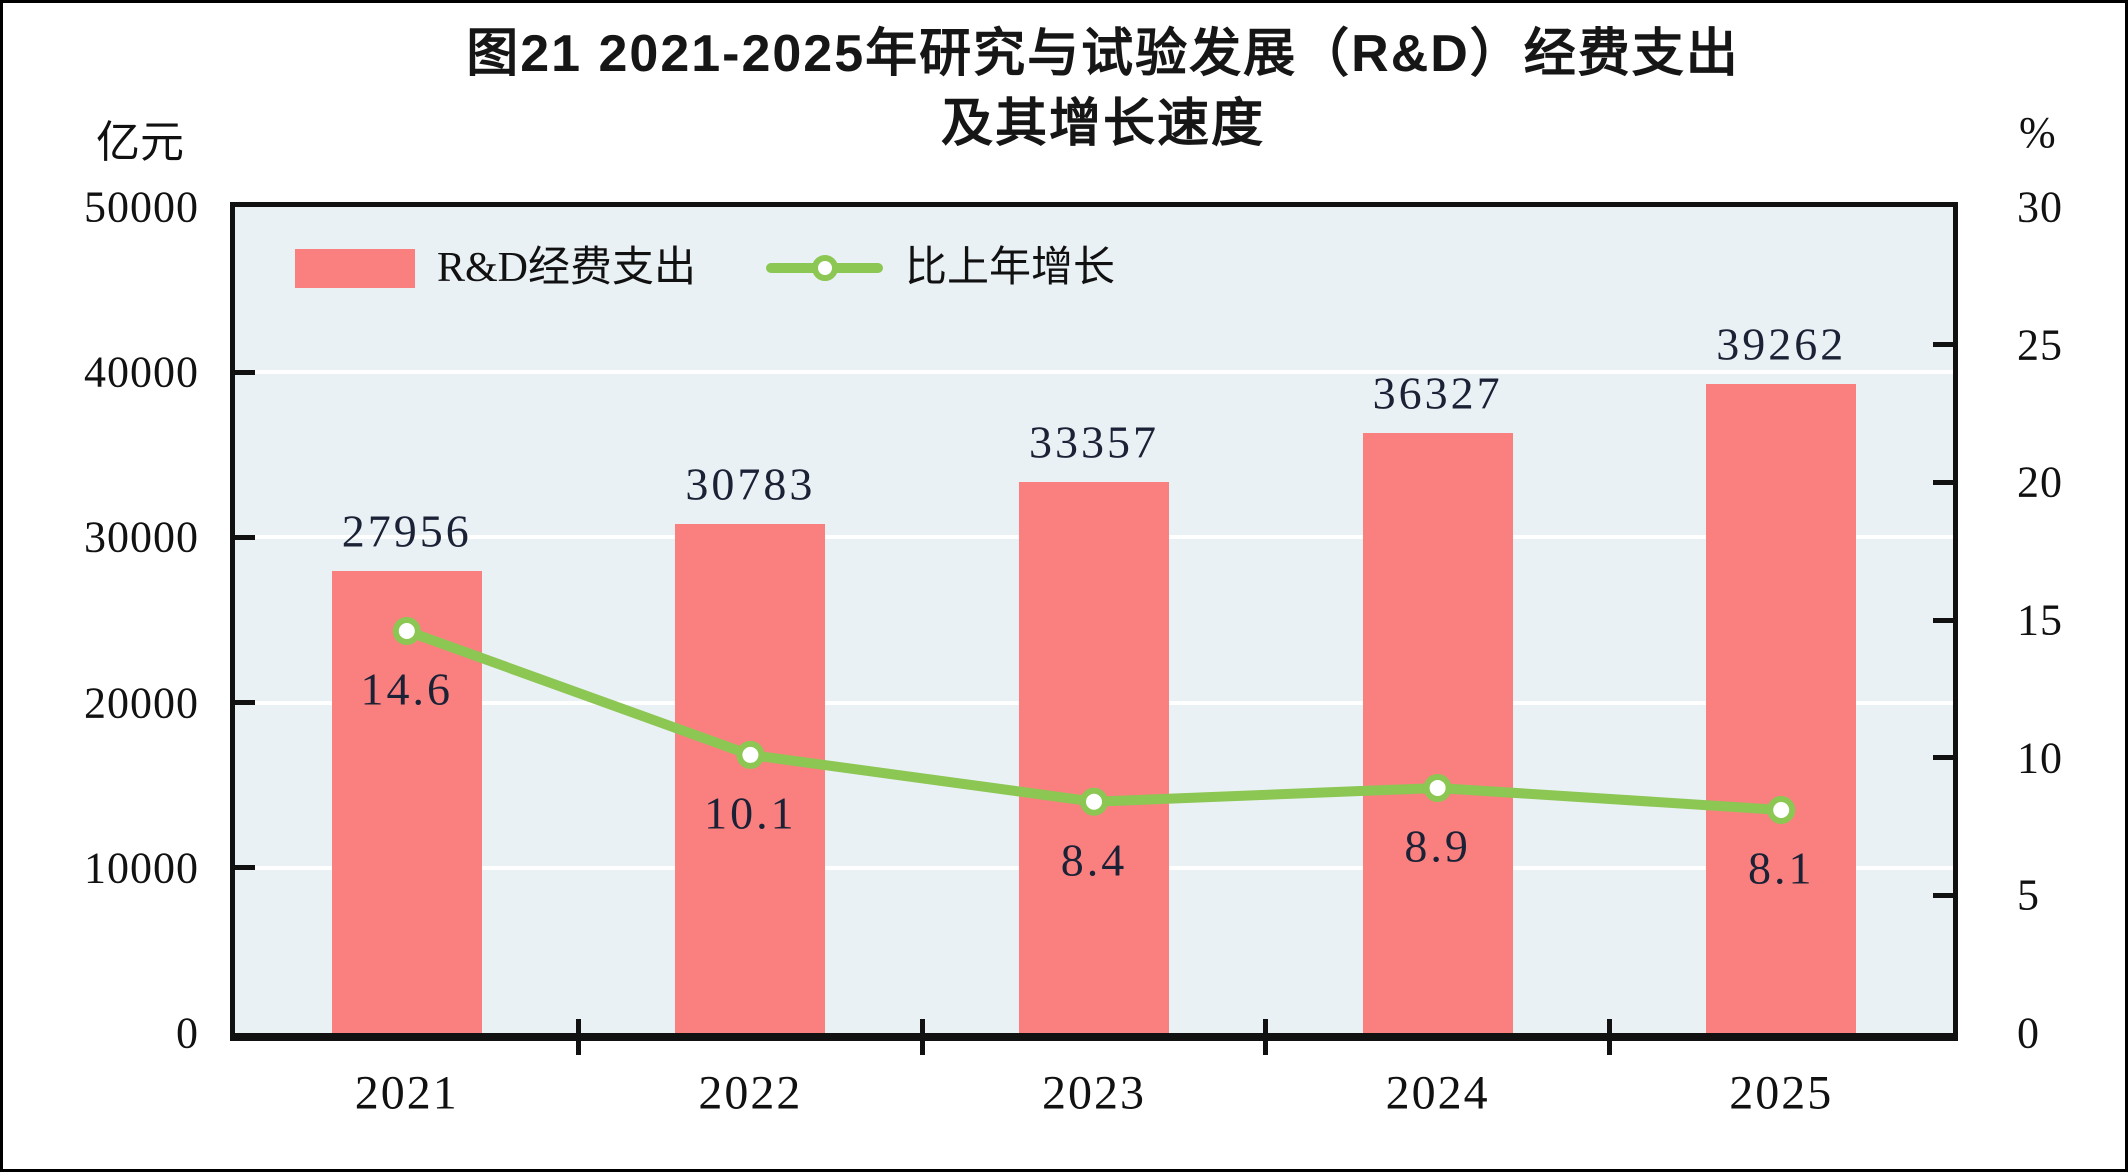 This screenshot has height=1172, width=2128. I want to click on left-axis-tick-label: 30000, so click(141, 537).